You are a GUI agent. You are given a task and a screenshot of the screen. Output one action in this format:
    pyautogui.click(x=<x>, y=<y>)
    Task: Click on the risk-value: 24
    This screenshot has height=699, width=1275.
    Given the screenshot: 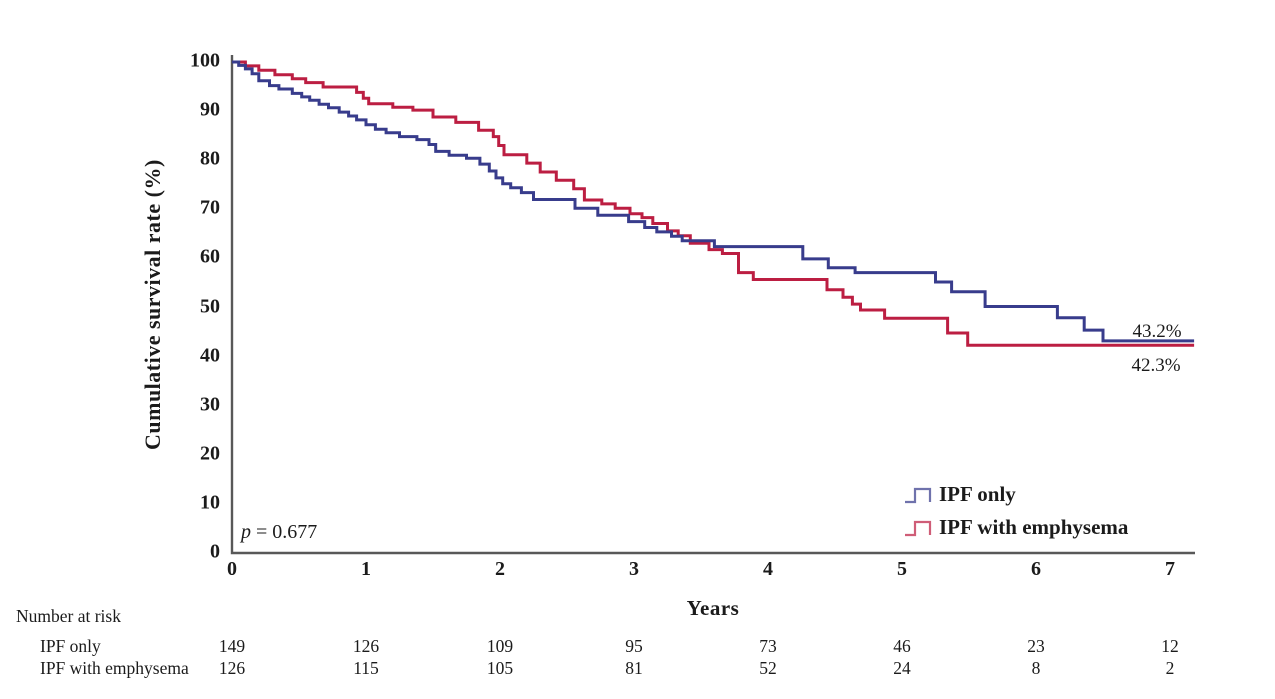 What is the action you would take?
    pyautogui.click(x=902, y=668)
    